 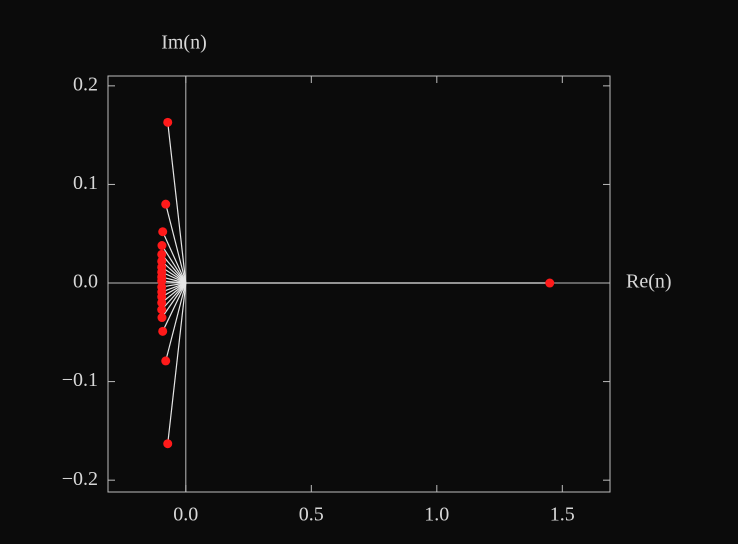 I want to click on y-tick-label: 0.1, so click(x=85, y=183).